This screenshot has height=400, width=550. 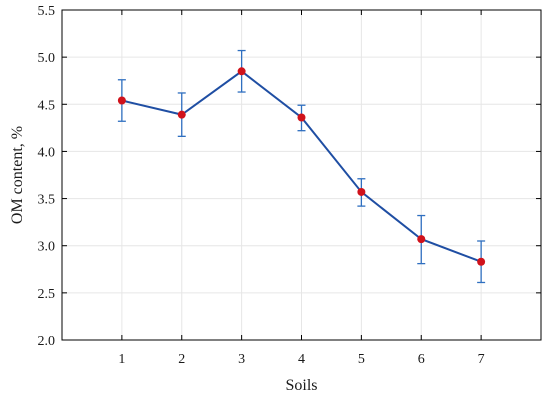 I want to click on x-tick-label: 1, so click(x=121, y=359).